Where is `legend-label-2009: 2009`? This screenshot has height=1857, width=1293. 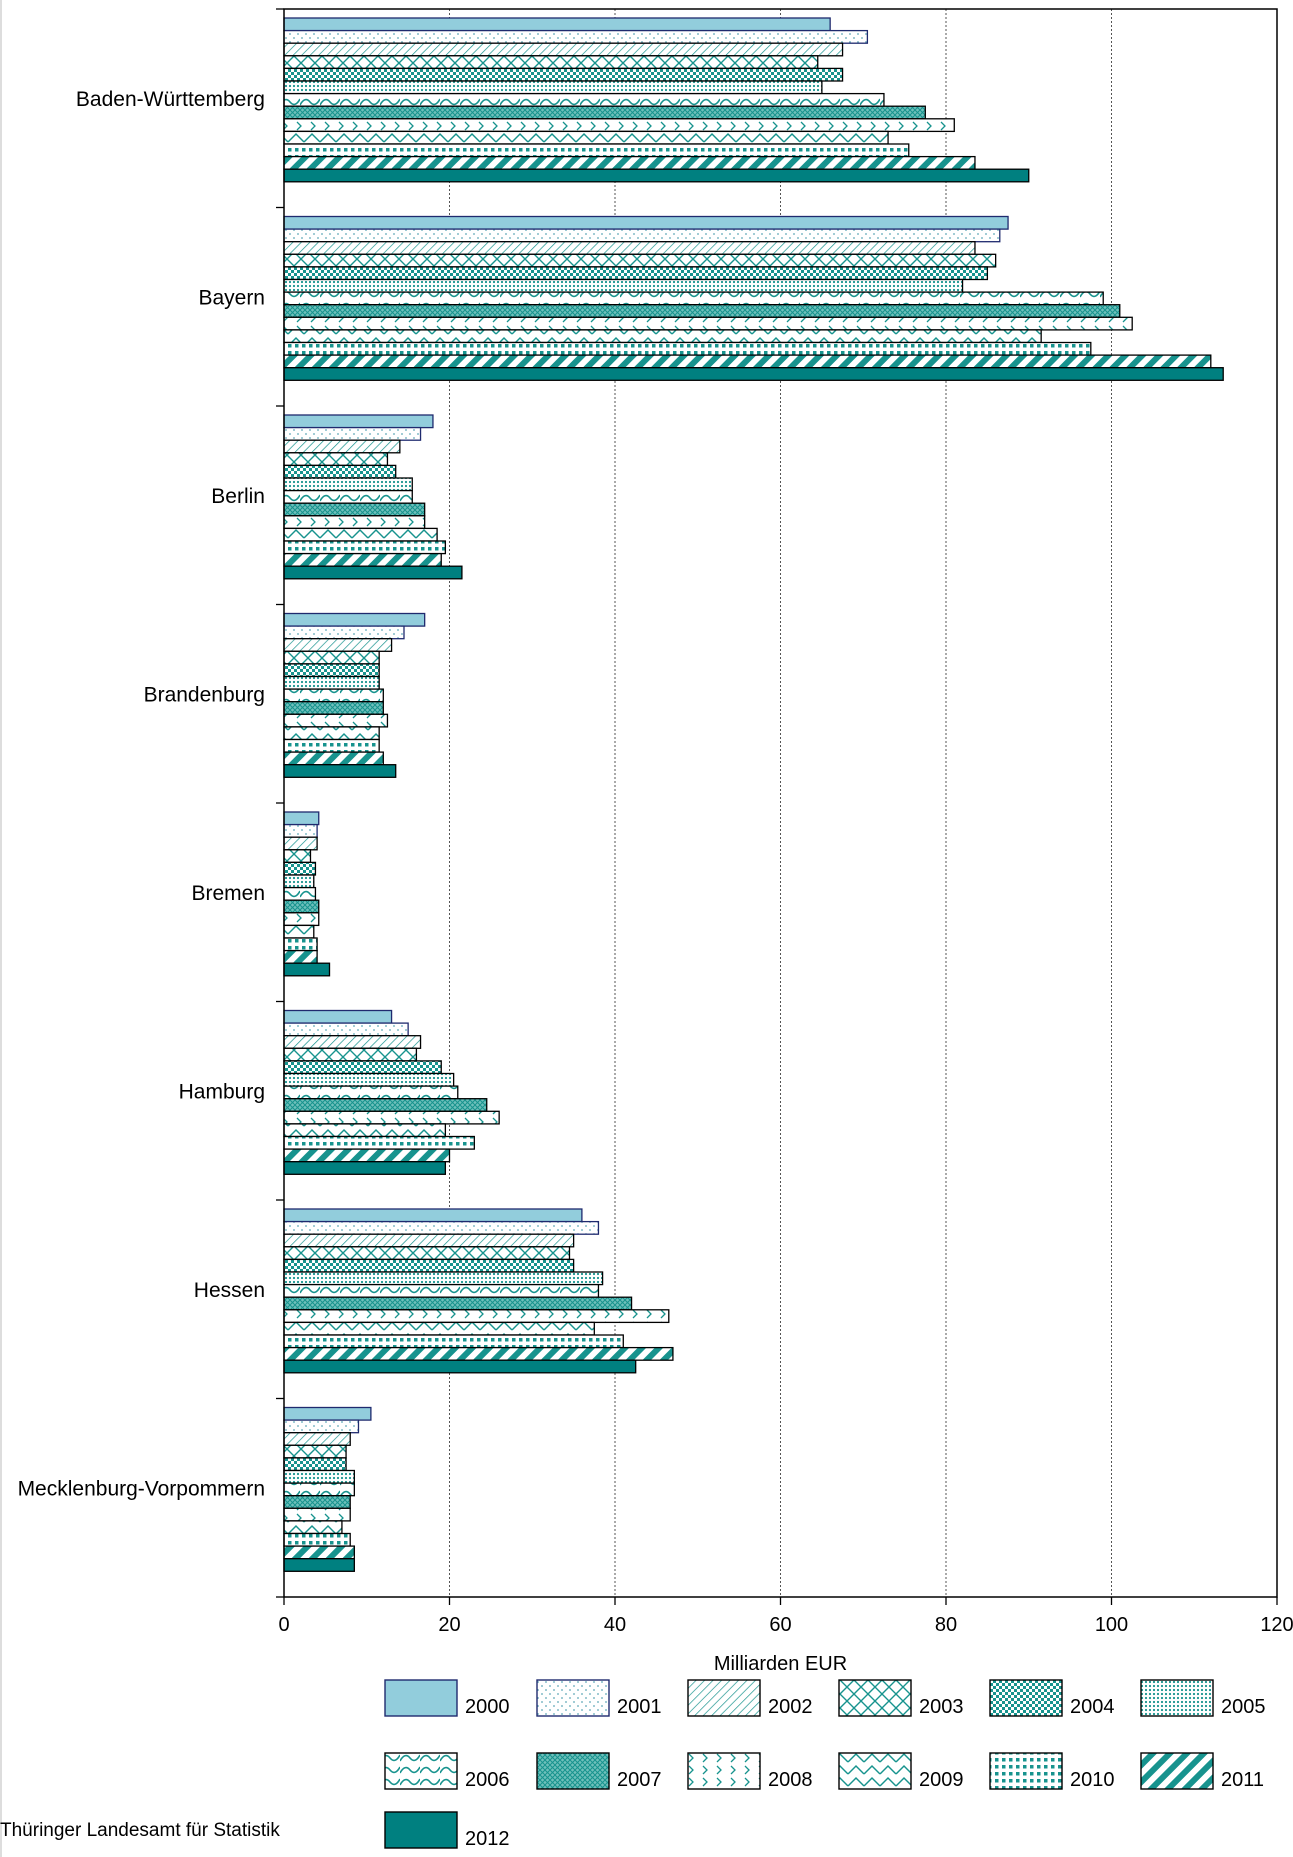 legend-label-2009: 2009 is located at coordinates (941, 1780).